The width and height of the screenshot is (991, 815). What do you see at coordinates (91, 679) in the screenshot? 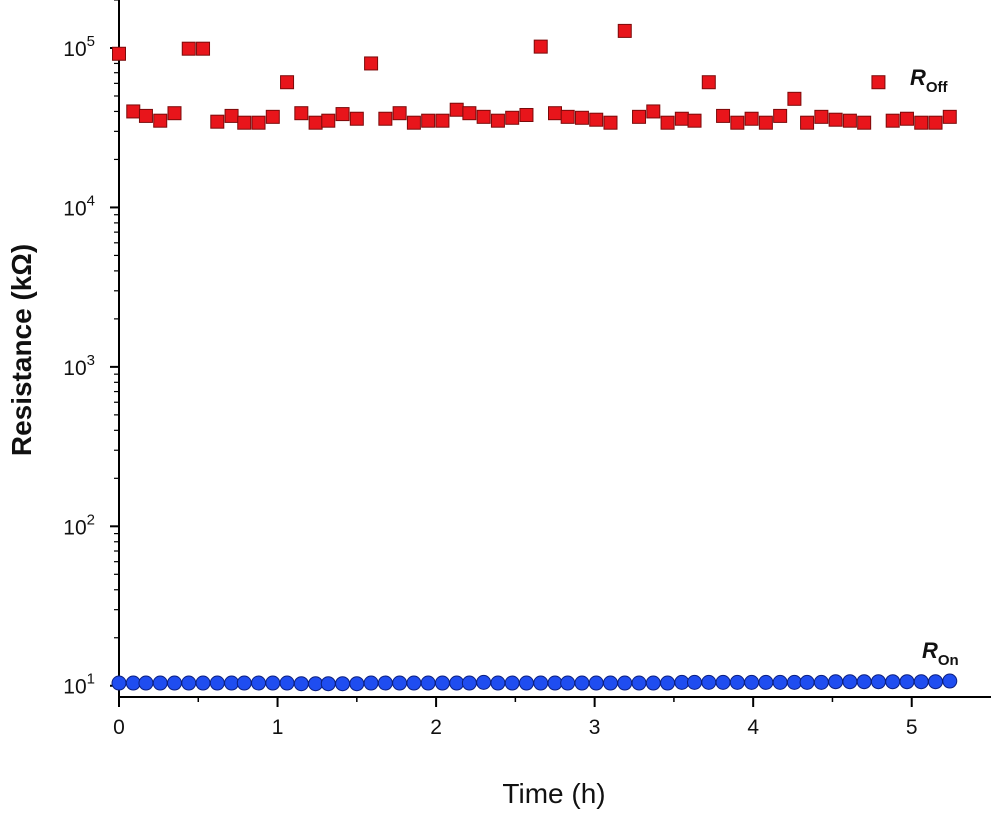
I see `y-tick-label-exponent: 1` at bounding box center [91, 679].